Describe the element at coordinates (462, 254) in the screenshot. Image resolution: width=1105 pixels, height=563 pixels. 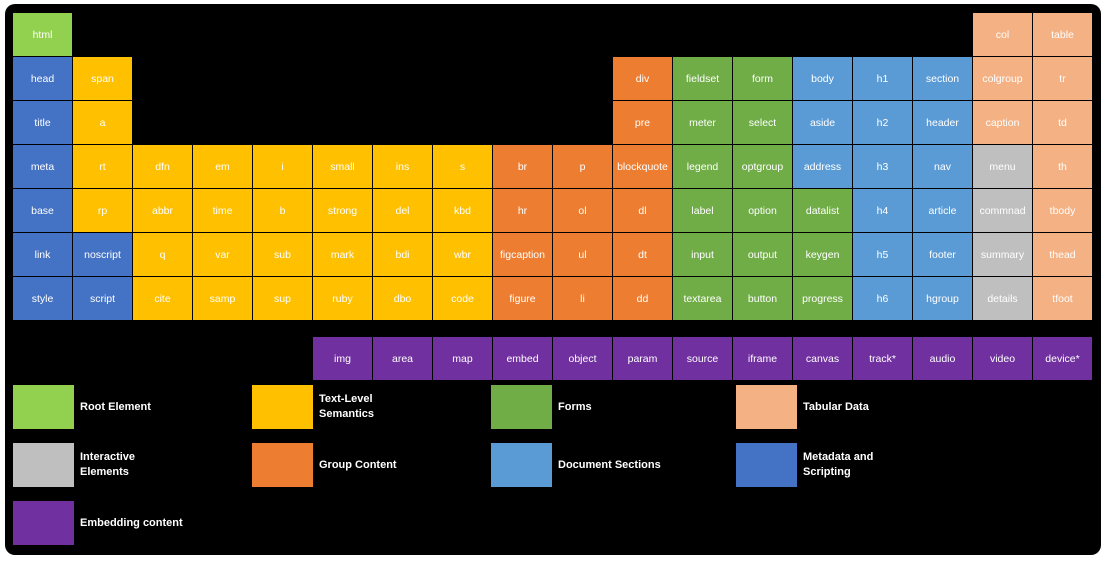
I see `element-cell-wbr: wbr` at that location.